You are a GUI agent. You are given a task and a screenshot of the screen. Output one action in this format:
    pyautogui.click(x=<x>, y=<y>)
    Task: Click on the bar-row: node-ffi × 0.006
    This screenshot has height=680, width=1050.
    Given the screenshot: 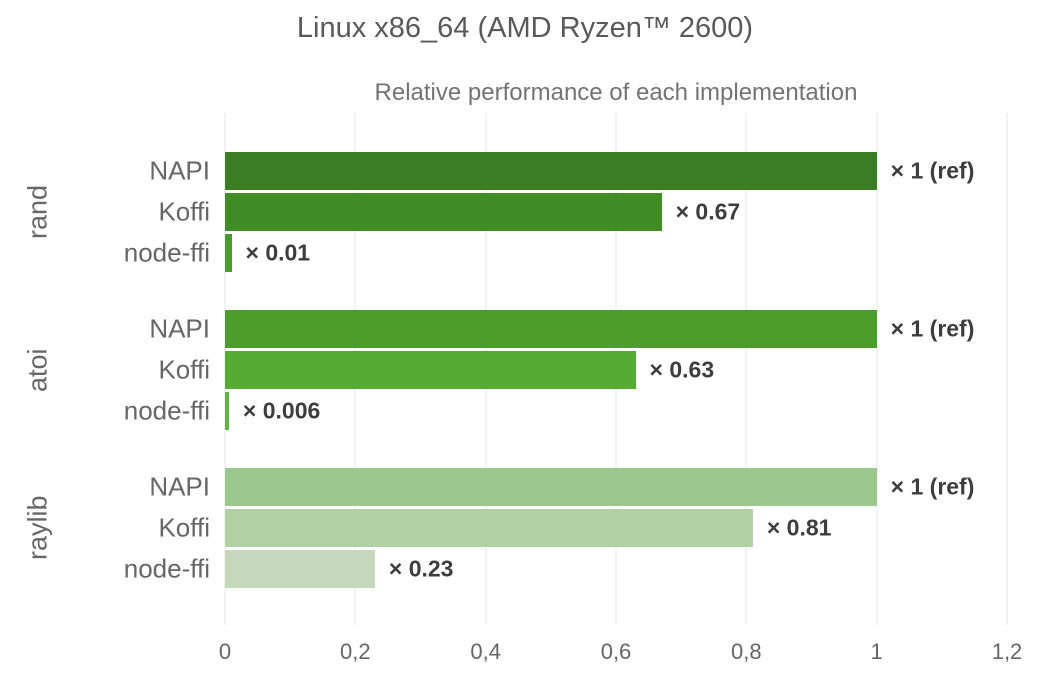 What is the action you would take?
    pyautogui.click(x=565, y=411)
    